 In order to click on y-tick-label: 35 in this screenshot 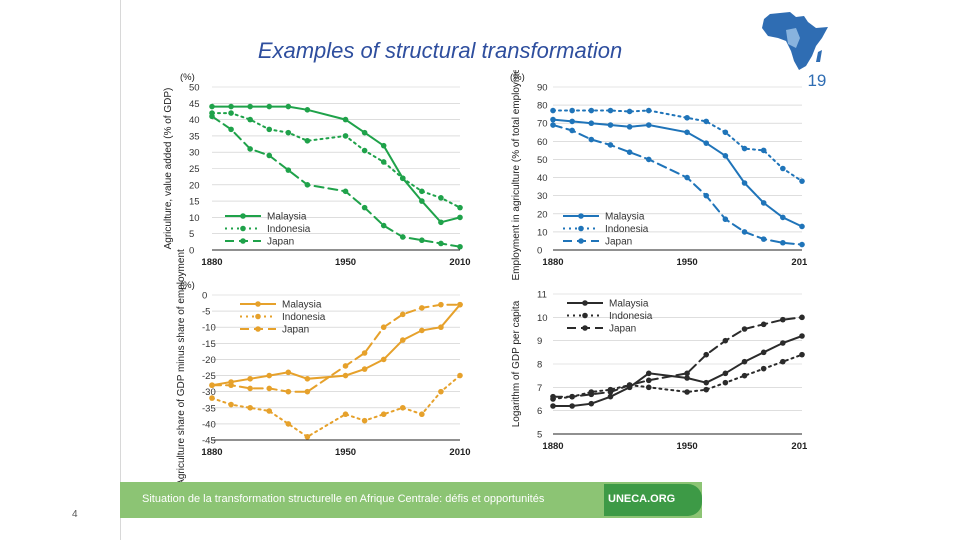, I will do `click(194, 136)`.